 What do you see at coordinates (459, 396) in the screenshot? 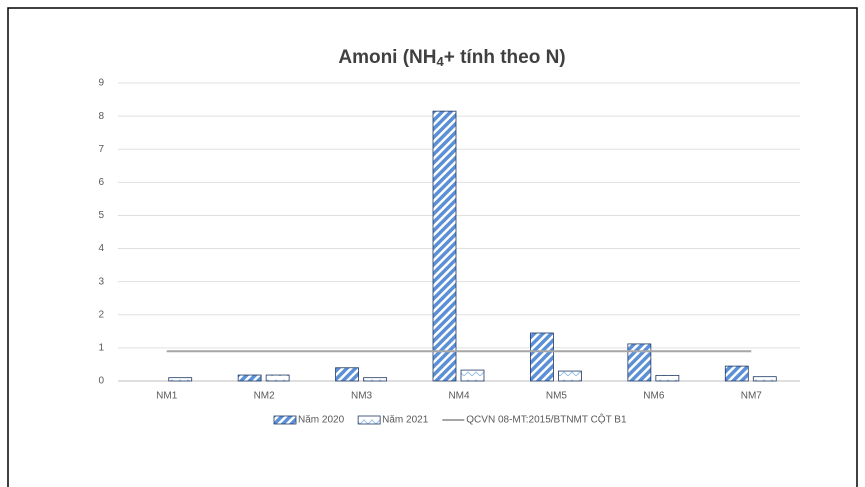
I see `x-tick-label: NM4` at bounding box center [459, 396].